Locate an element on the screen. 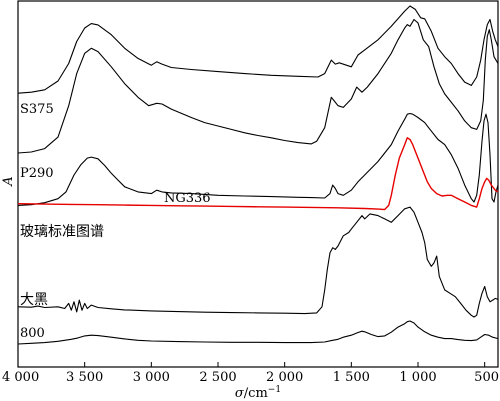  x-tick-label: 4 000 is located at coordinates (20, 377).